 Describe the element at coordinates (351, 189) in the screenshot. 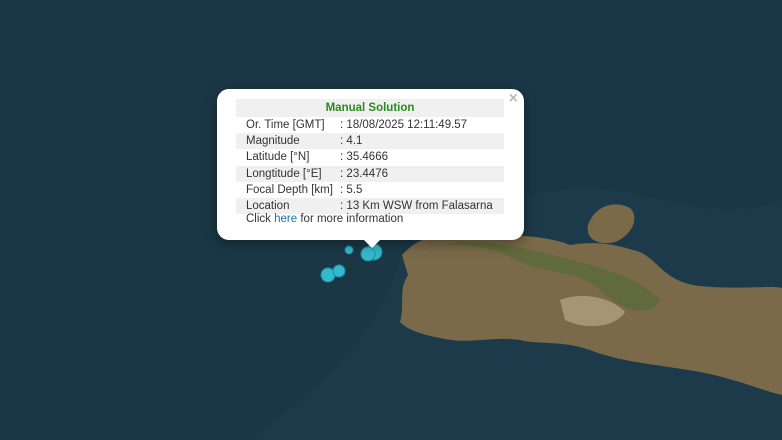

I see `field-value: : 5.5` at that location.